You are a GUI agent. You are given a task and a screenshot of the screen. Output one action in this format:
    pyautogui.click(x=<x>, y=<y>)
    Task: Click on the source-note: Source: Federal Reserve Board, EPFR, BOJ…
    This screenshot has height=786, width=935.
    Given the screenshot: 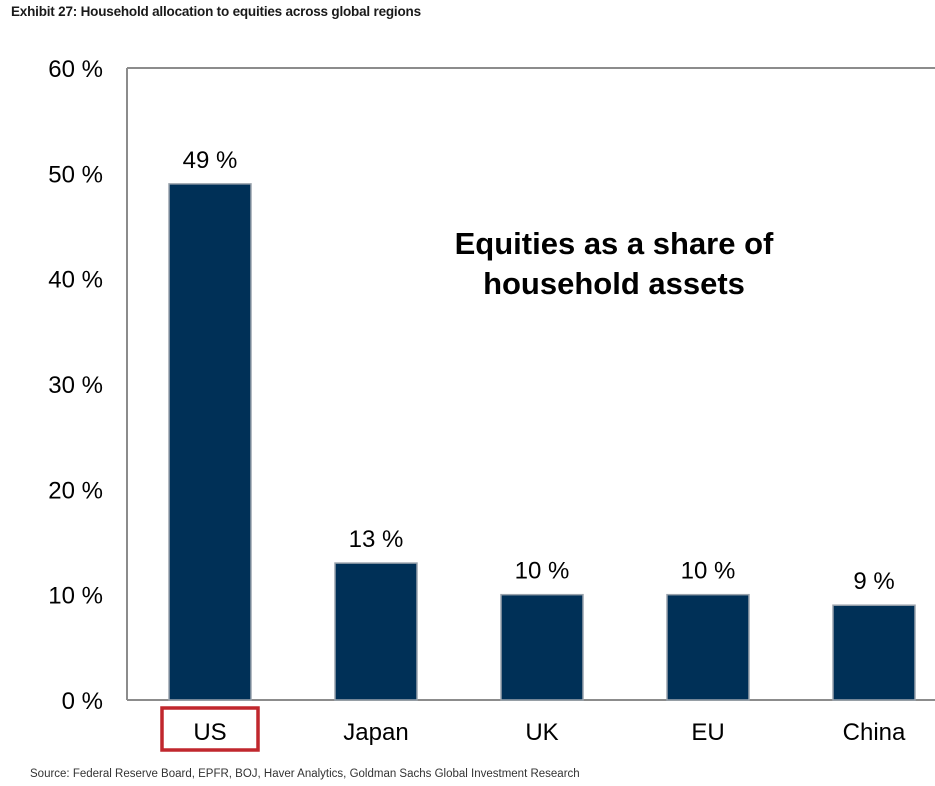 What is the action you would take?
    pyautogui.click(x=305, y=774)
    